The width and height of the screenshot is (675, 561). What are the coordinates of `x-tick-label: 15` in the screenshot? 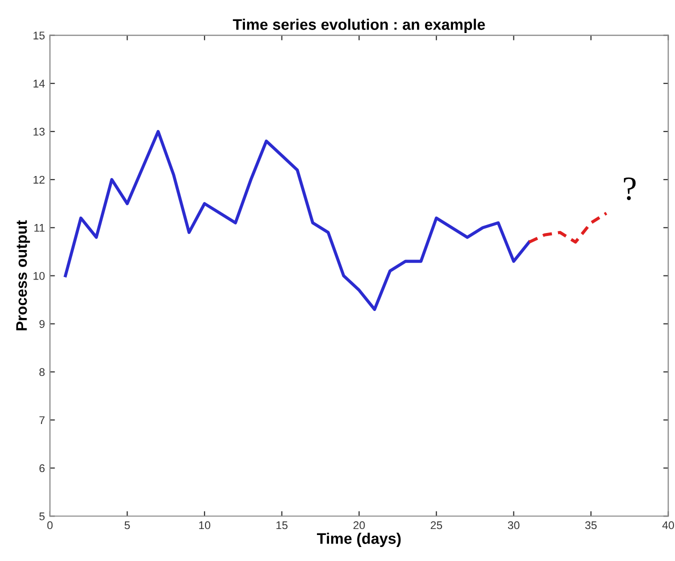 It's located at (282, 525).